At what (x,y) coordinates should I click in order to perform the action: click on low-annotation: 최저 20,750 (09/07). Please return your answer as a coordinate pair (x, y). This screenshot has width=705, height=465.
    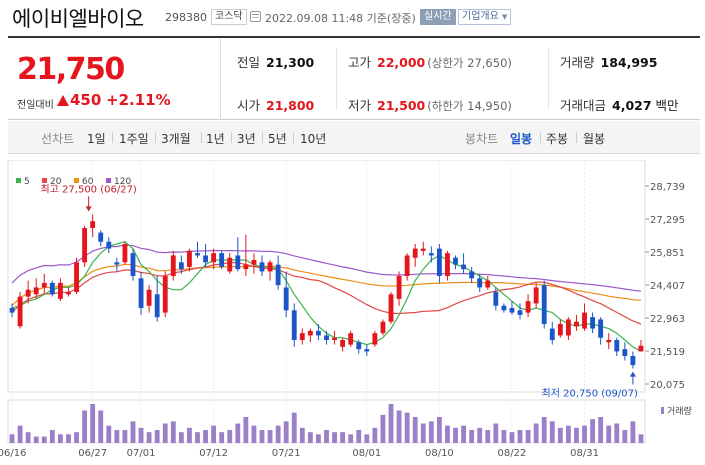
    Looking at the image, I should click on (590, 394).